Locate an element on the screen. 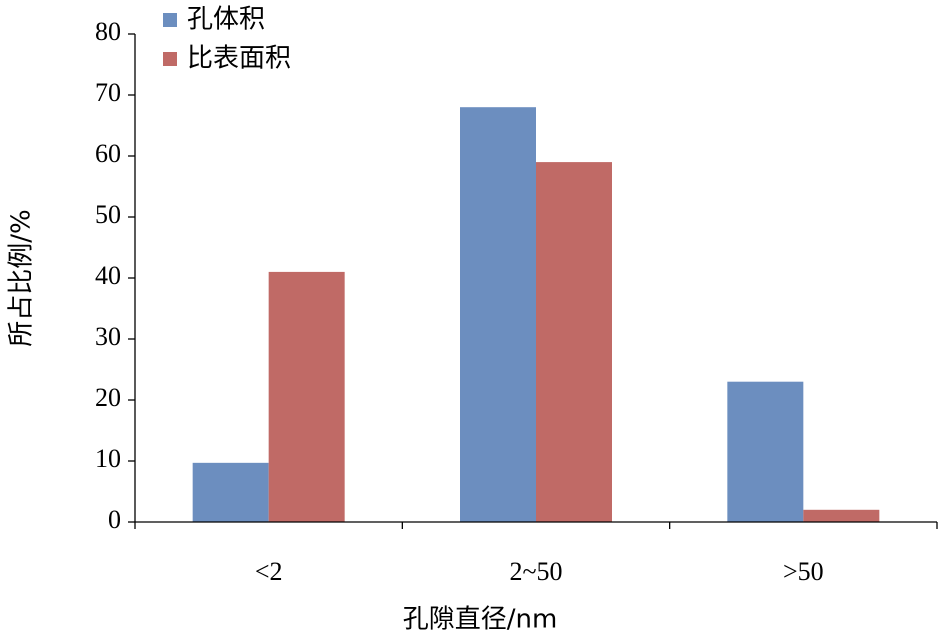  x-tick-label: 2~50 is located at coordinates (535, 571).